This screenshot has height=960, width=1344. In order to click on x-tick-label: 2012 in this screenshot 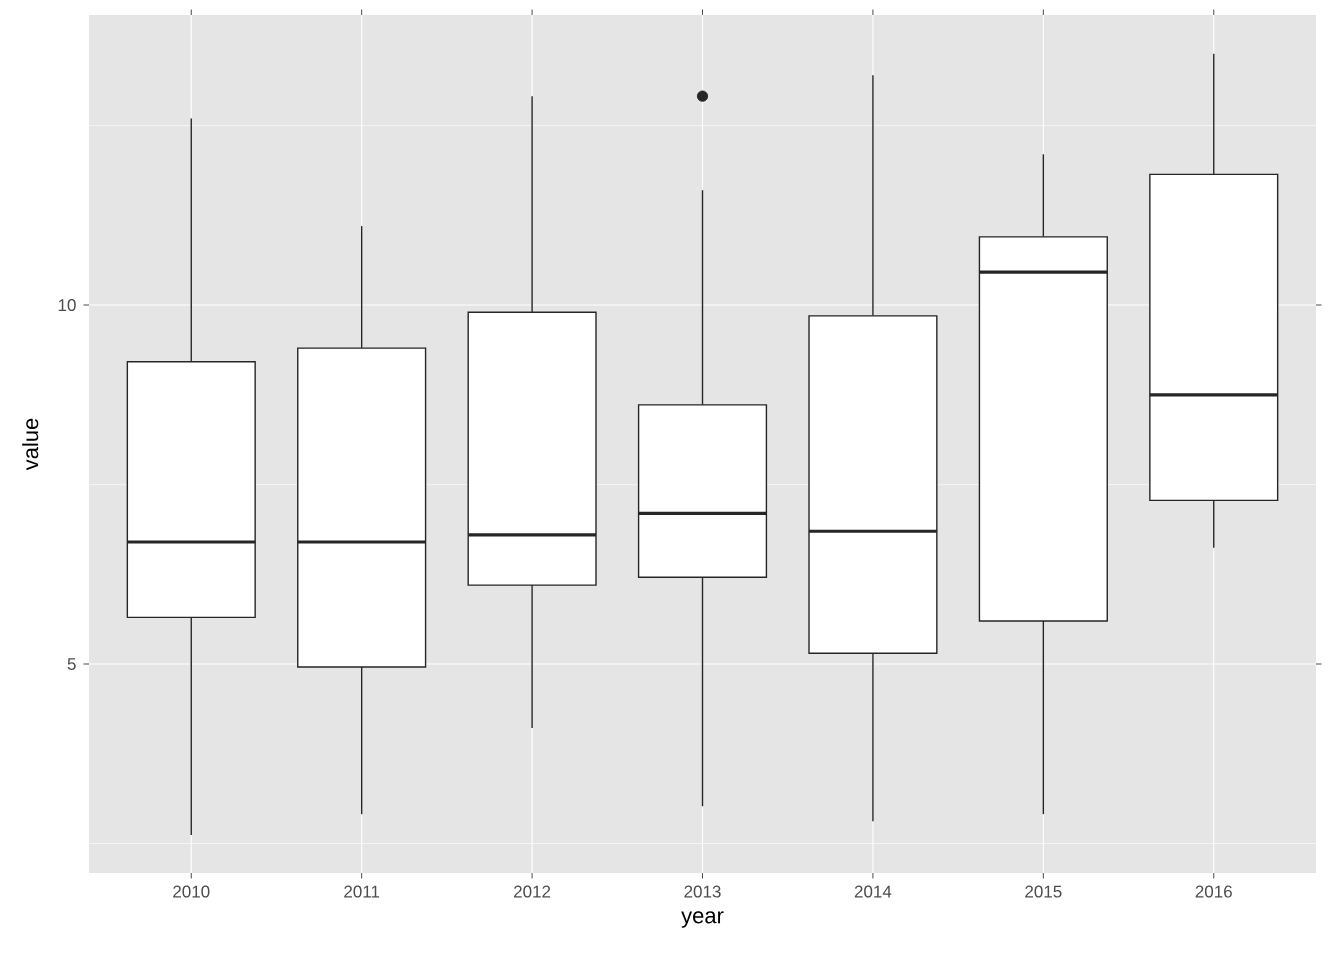, I will do `click(532, 891)`.